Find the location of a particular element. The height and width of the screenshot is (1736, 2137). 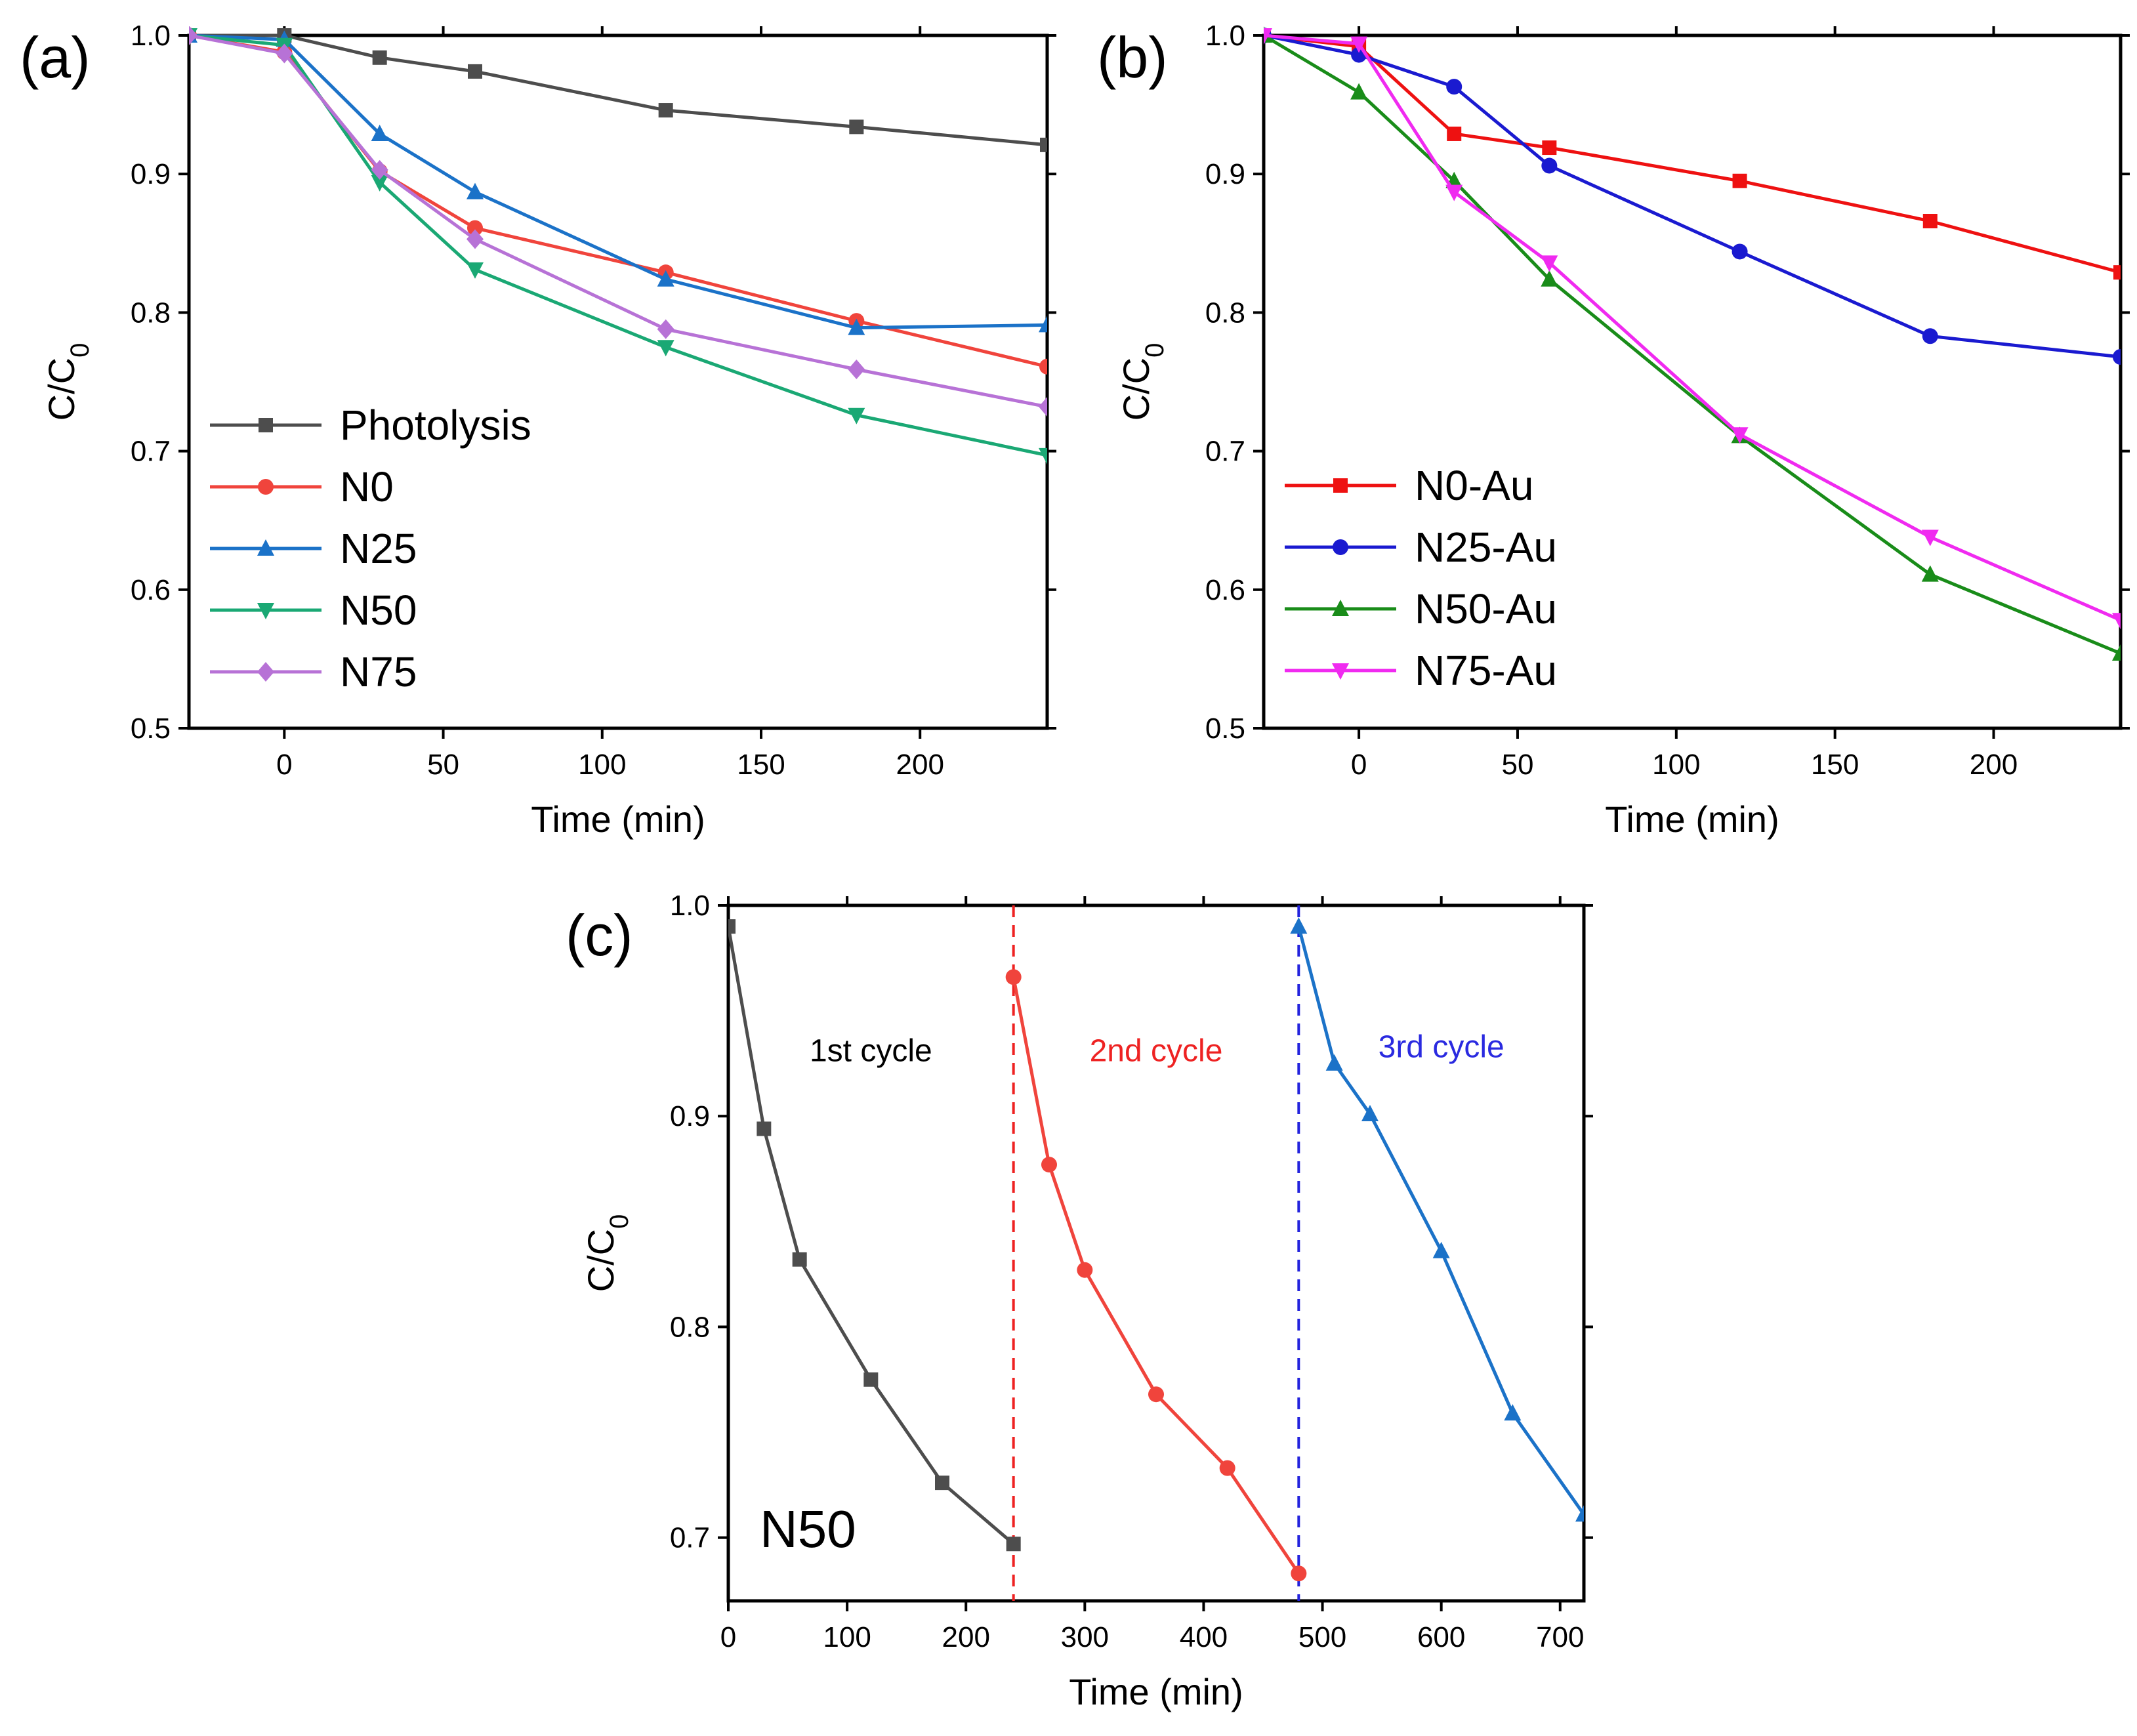

legend: Photolysis N0 N25 N50 N75 is located at coordinates (370, 548).